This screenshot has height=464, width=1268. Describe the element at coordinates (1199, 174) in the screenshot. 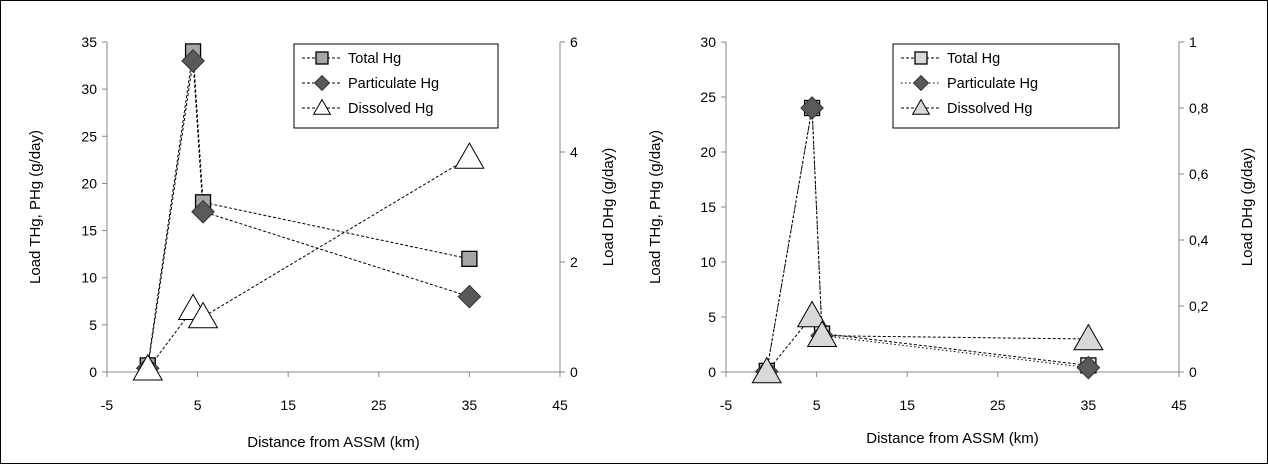

I see `y2-tick-label: 0,6` at that location.